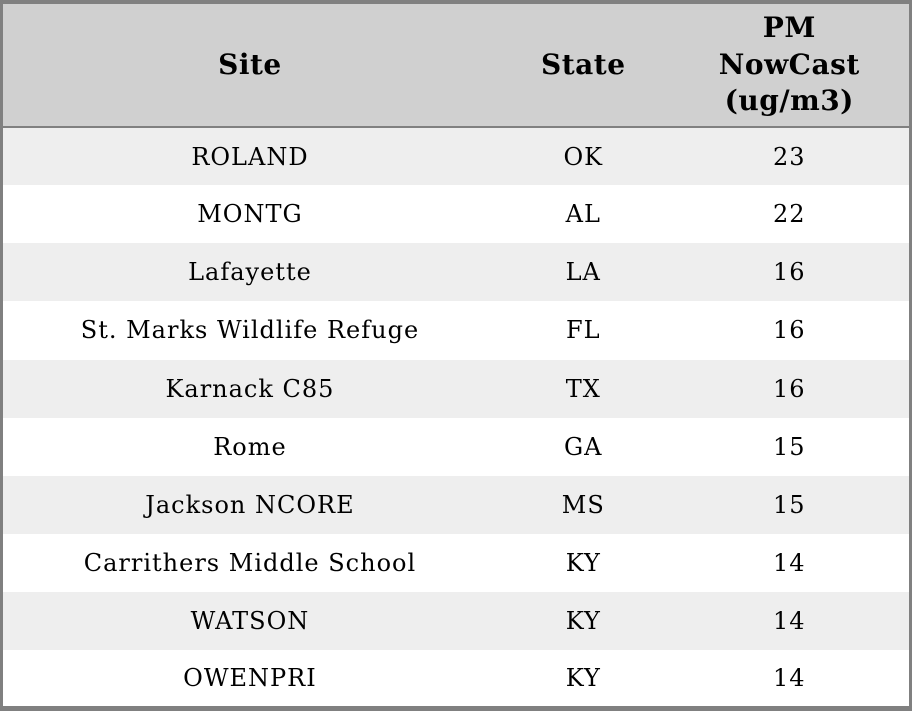 Image resolution: width=912 pixels, height=711 pixels. I want to click on site-cell: Carrithers Middle School, so click(250, 563).